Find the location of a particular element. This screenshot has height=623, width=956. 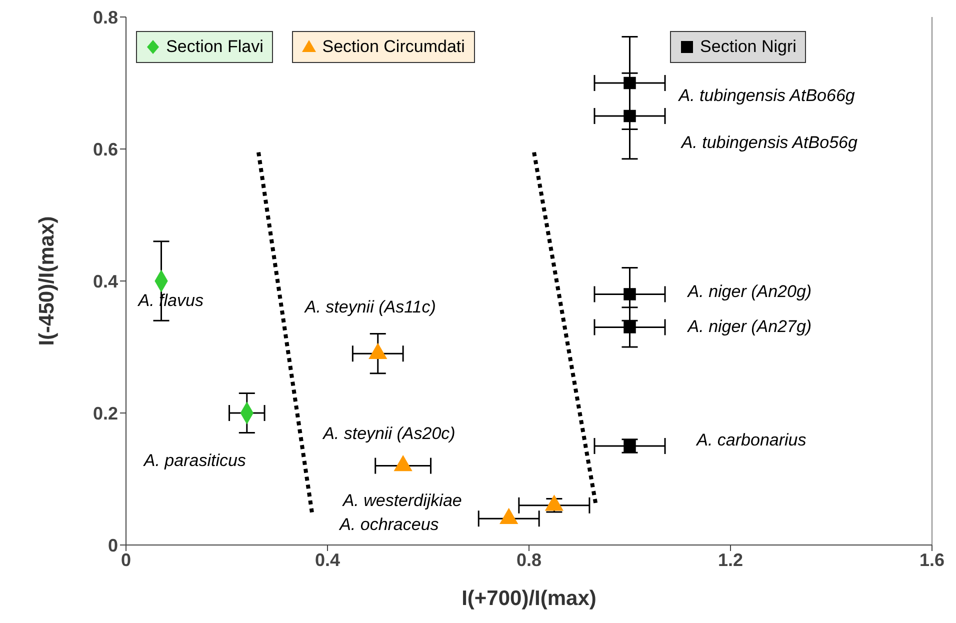

y-tick-label: 0.8 is located at coordinates (105, 17).